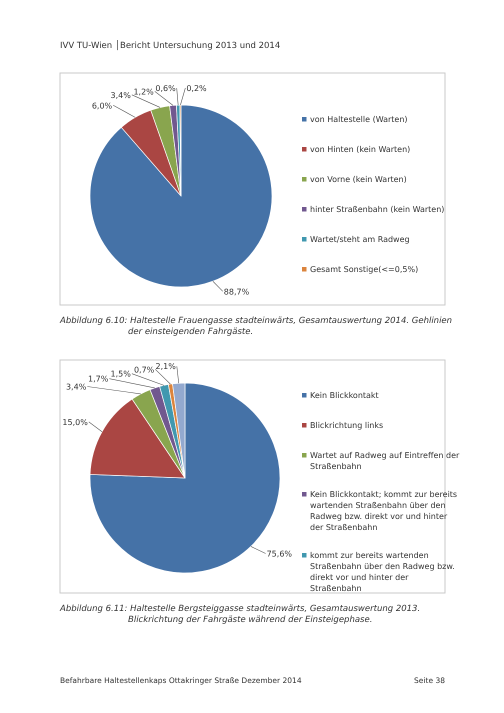 The width and height of the screenshot is (504, 713). I want to click on legend-label: Wartet auf Radweg auf Eintreffen der Straßenbahn, so click(385, 461).